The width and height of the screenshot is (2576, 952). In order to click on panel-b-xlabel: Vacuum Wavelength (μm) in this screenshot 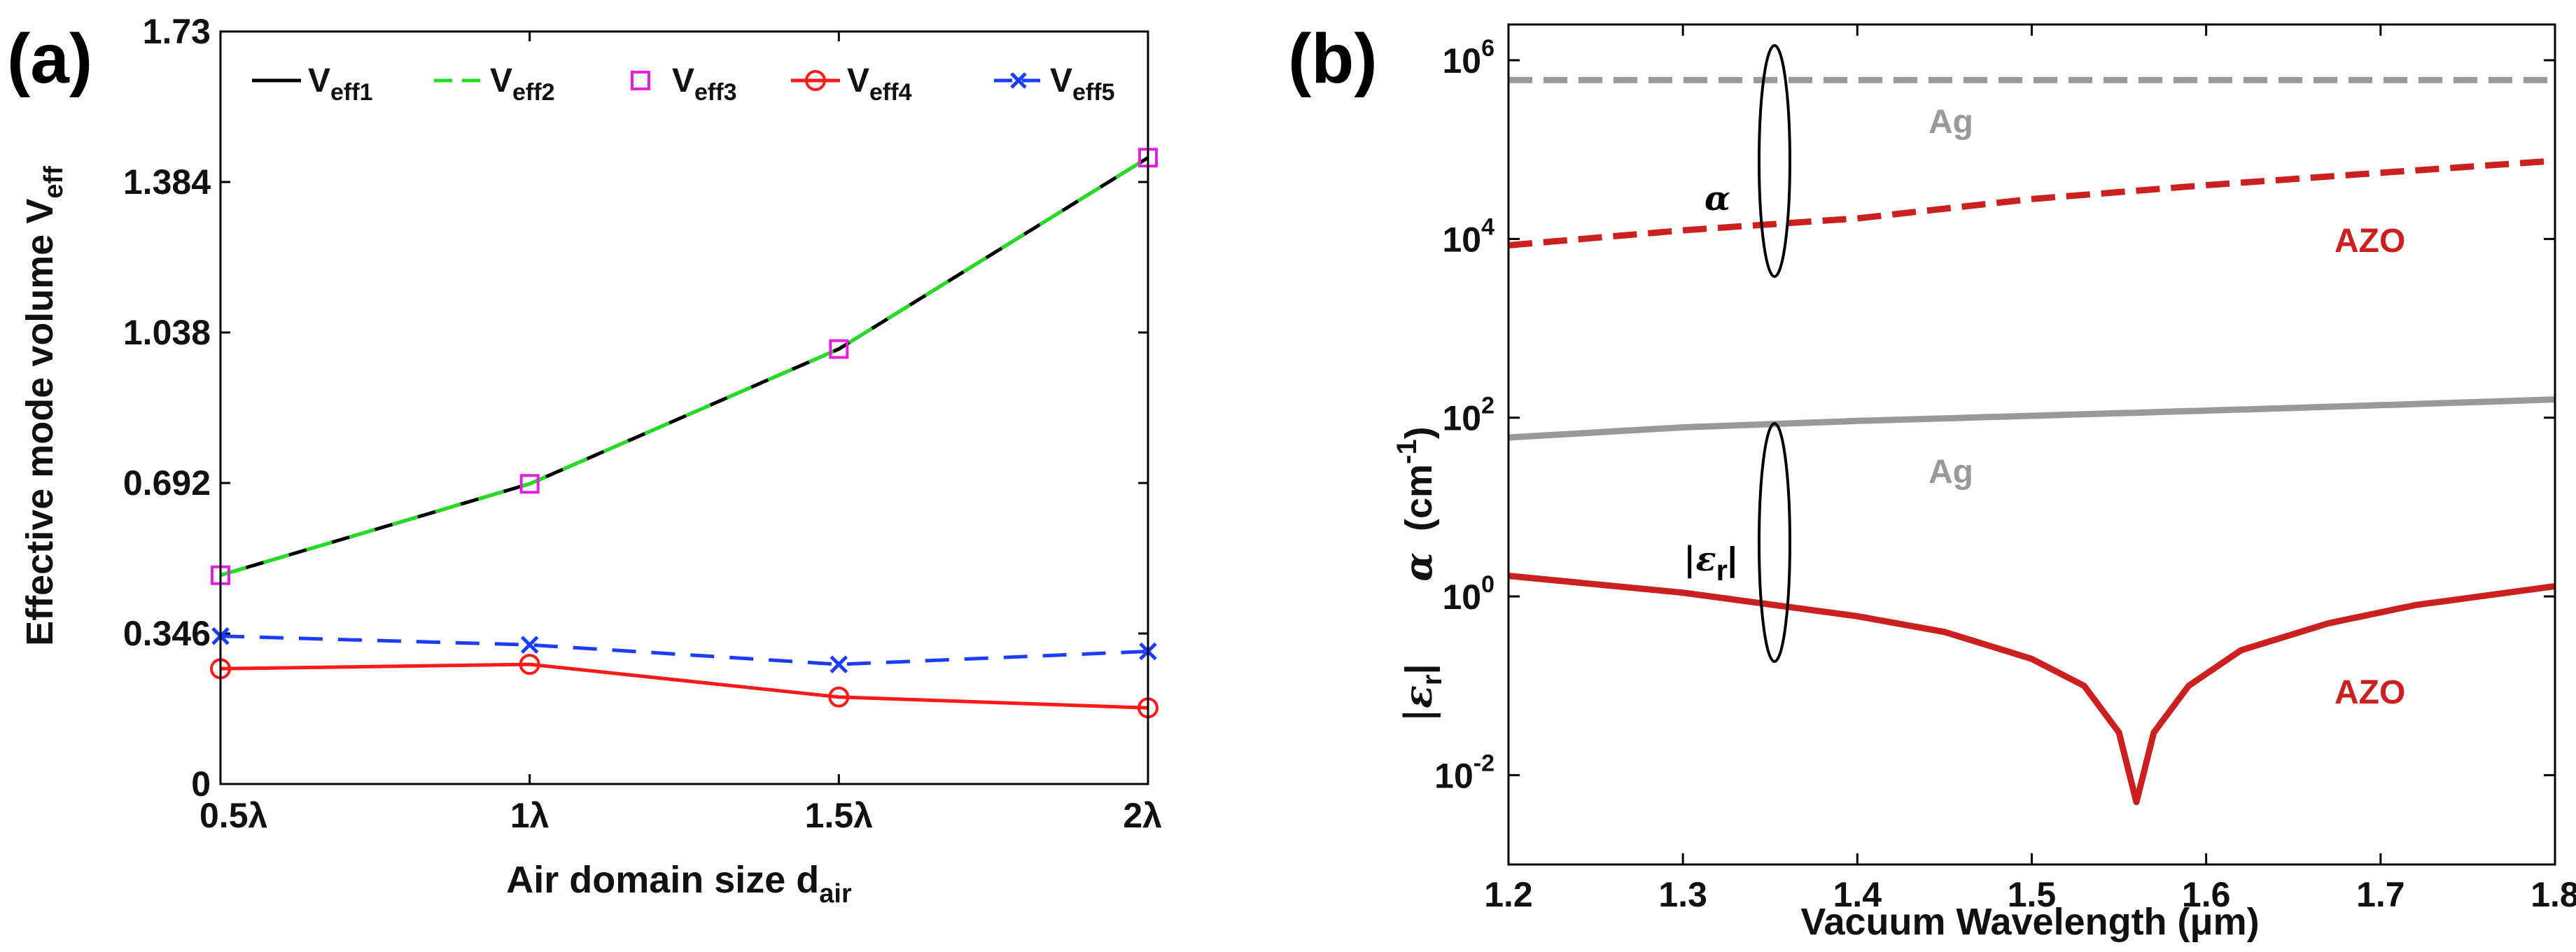, I will do `click(2029, 922)`.